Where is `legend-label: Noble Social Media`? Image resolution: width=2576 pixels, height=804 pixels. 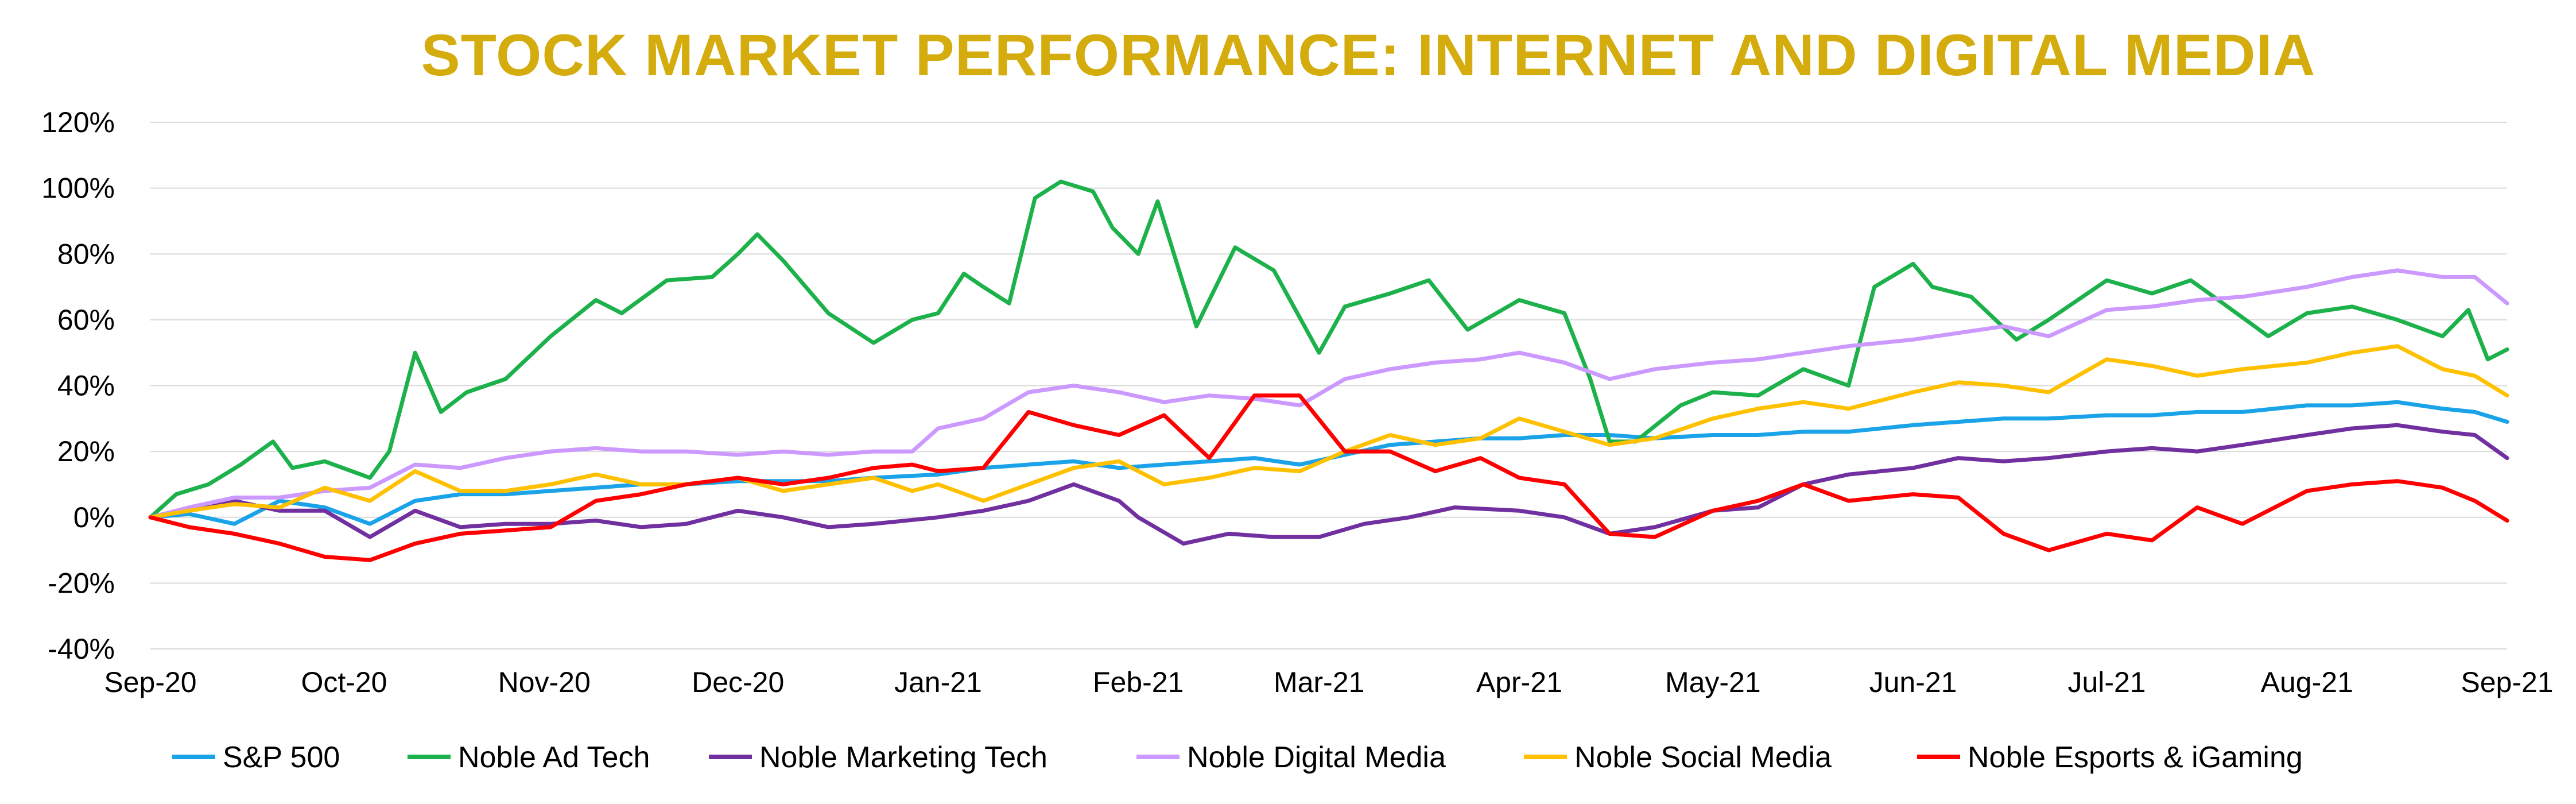
legend-label: Noble Social Media is located at coordinates (1703, 757).